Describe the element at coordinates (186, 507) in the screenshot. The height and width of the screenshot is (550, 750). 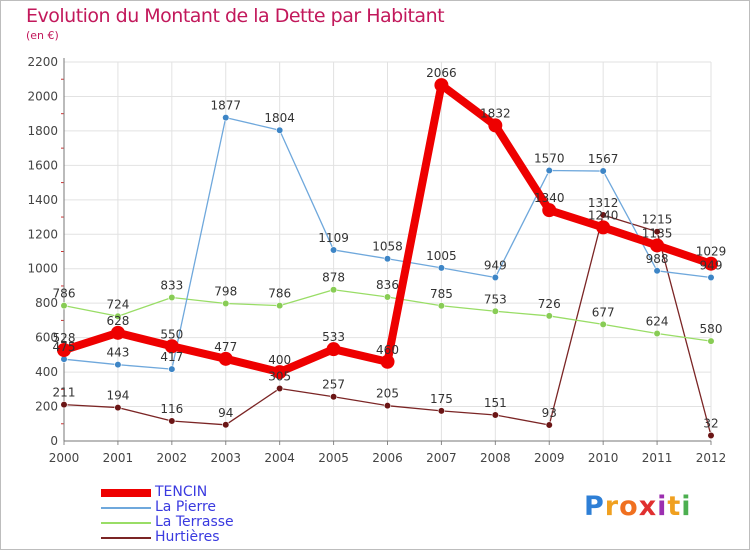
I see `legend-label: La Pierre` at that location.